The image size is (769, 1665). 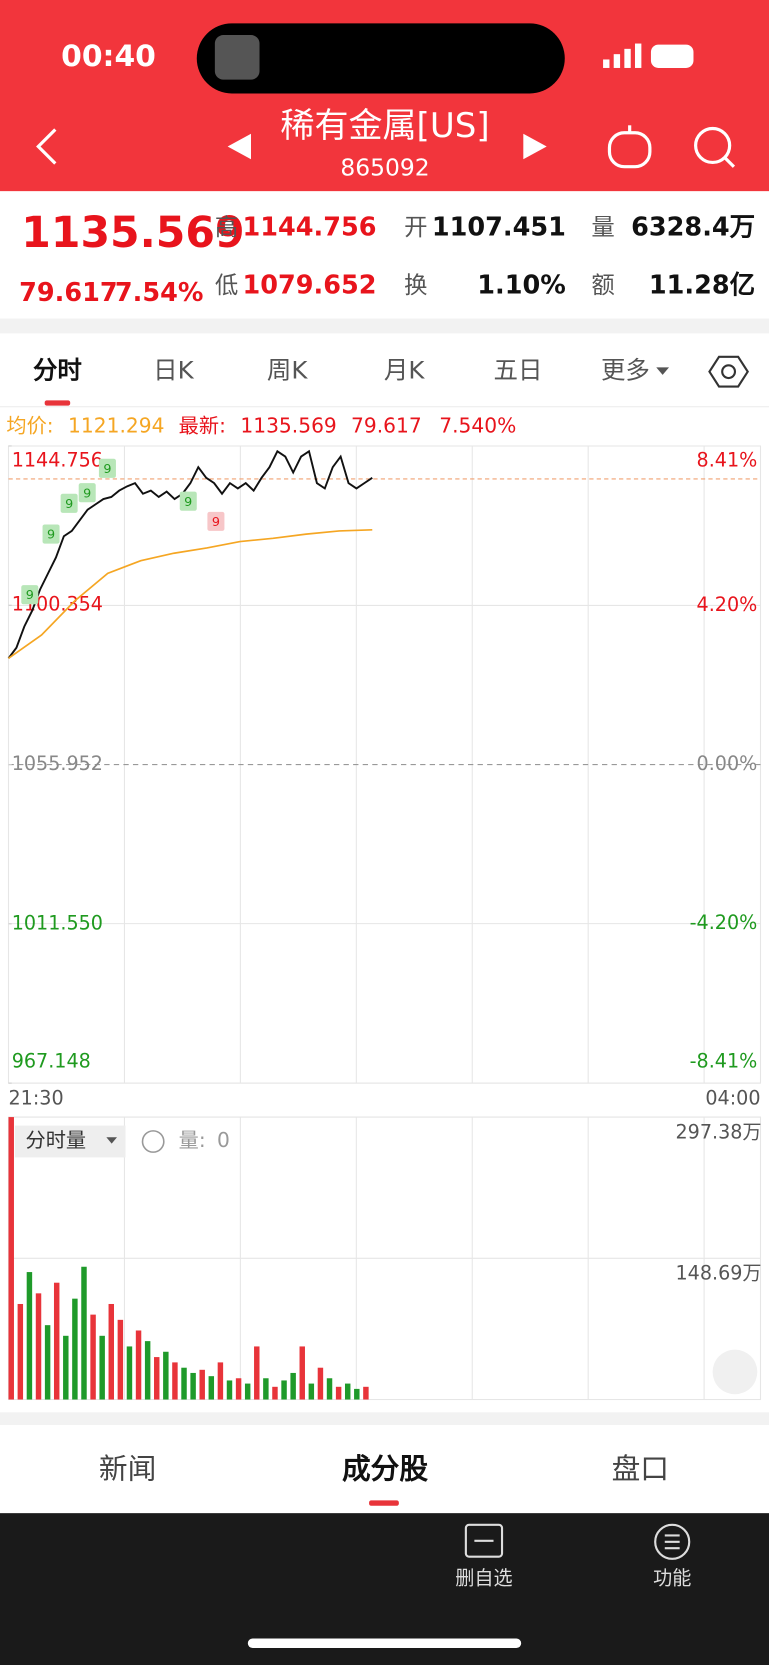 What do you see at coordinates (57, 459) in the screenshot?
I see `y-tick-label: 1144.756` at bounding box center [57, 459].